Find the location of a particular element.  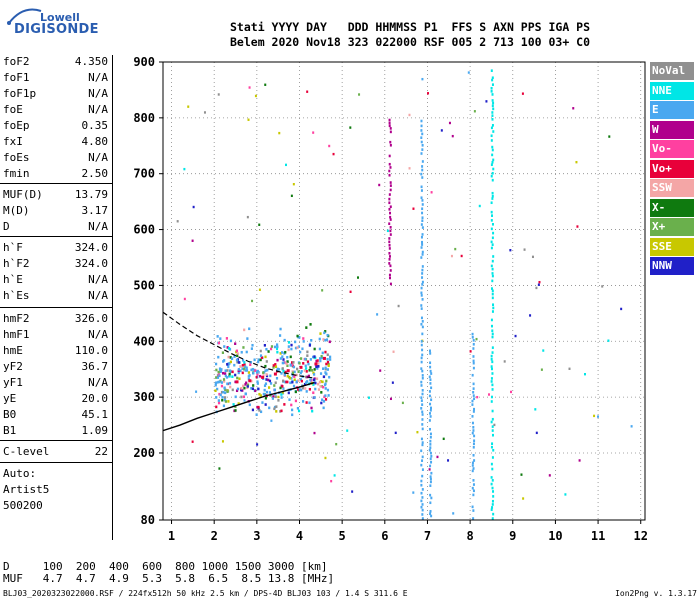

param-row: yF2 36.7 is located at coordinates (55, 368).